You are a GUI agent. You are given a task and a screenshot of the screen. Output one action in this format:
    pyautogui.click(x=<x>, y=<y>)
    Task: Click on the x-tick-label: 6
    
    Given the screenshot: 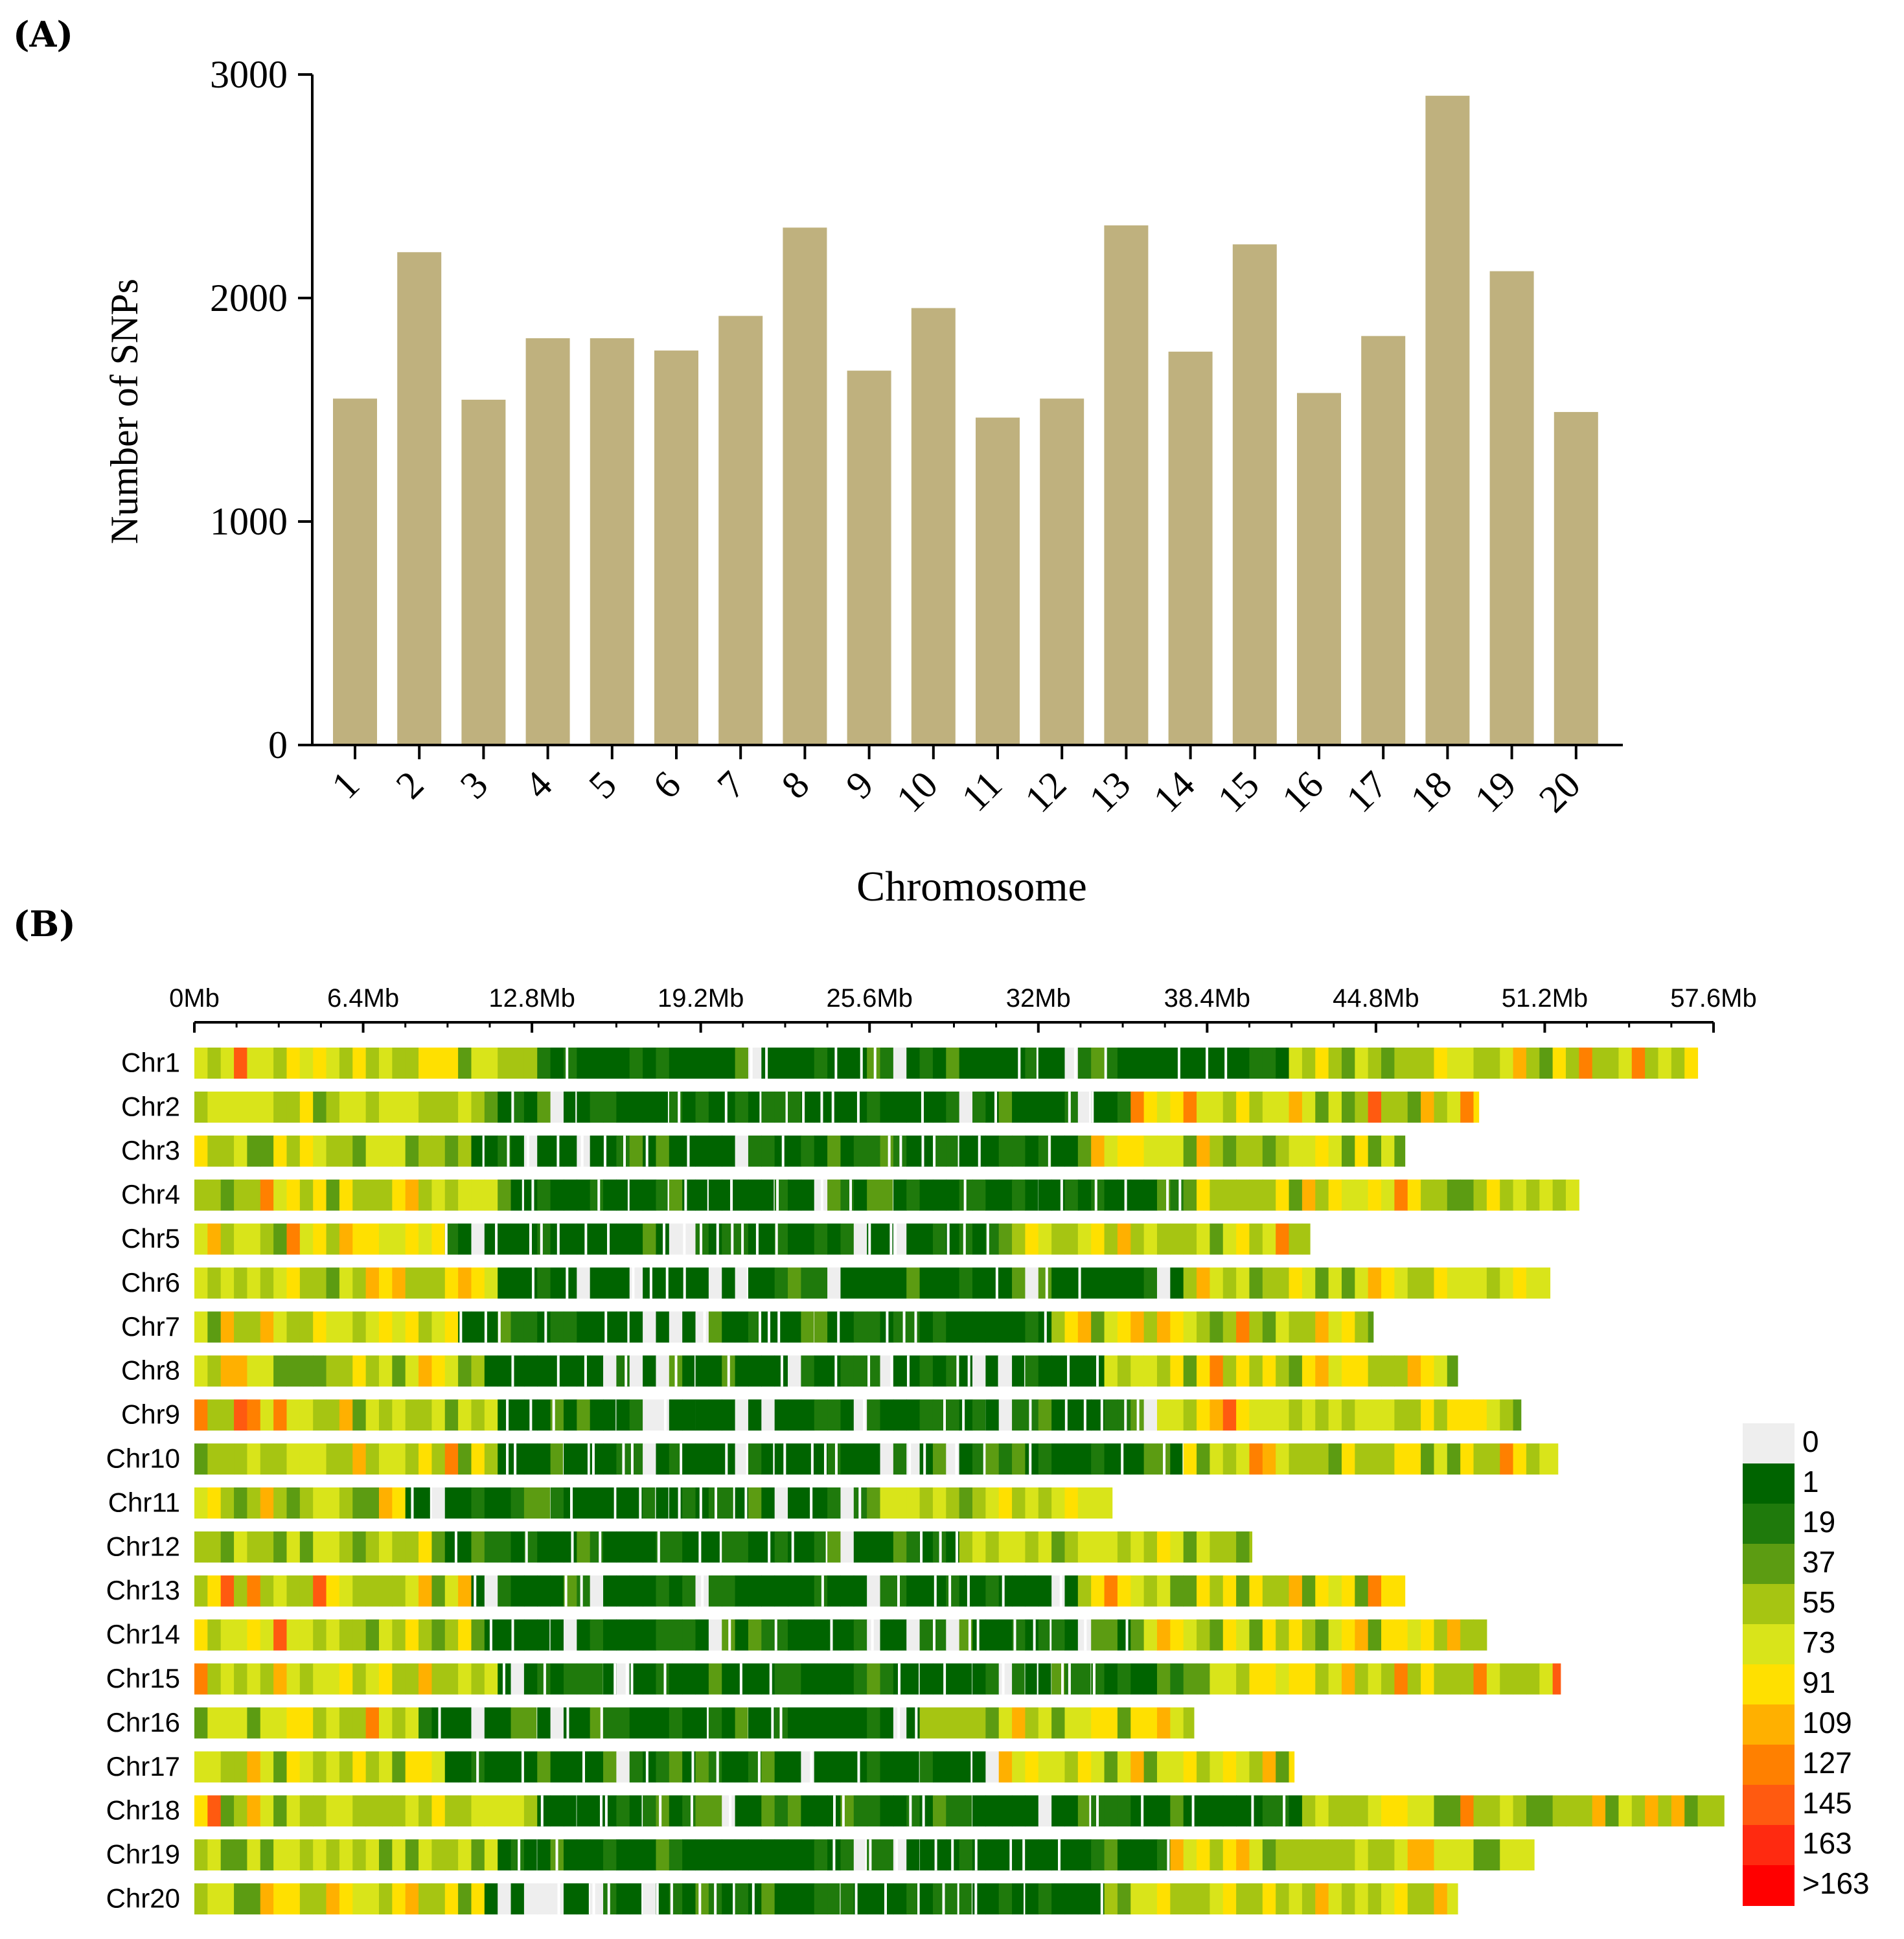 What is the action you would take?
    pyautogui.click(x=667, y=785)
    